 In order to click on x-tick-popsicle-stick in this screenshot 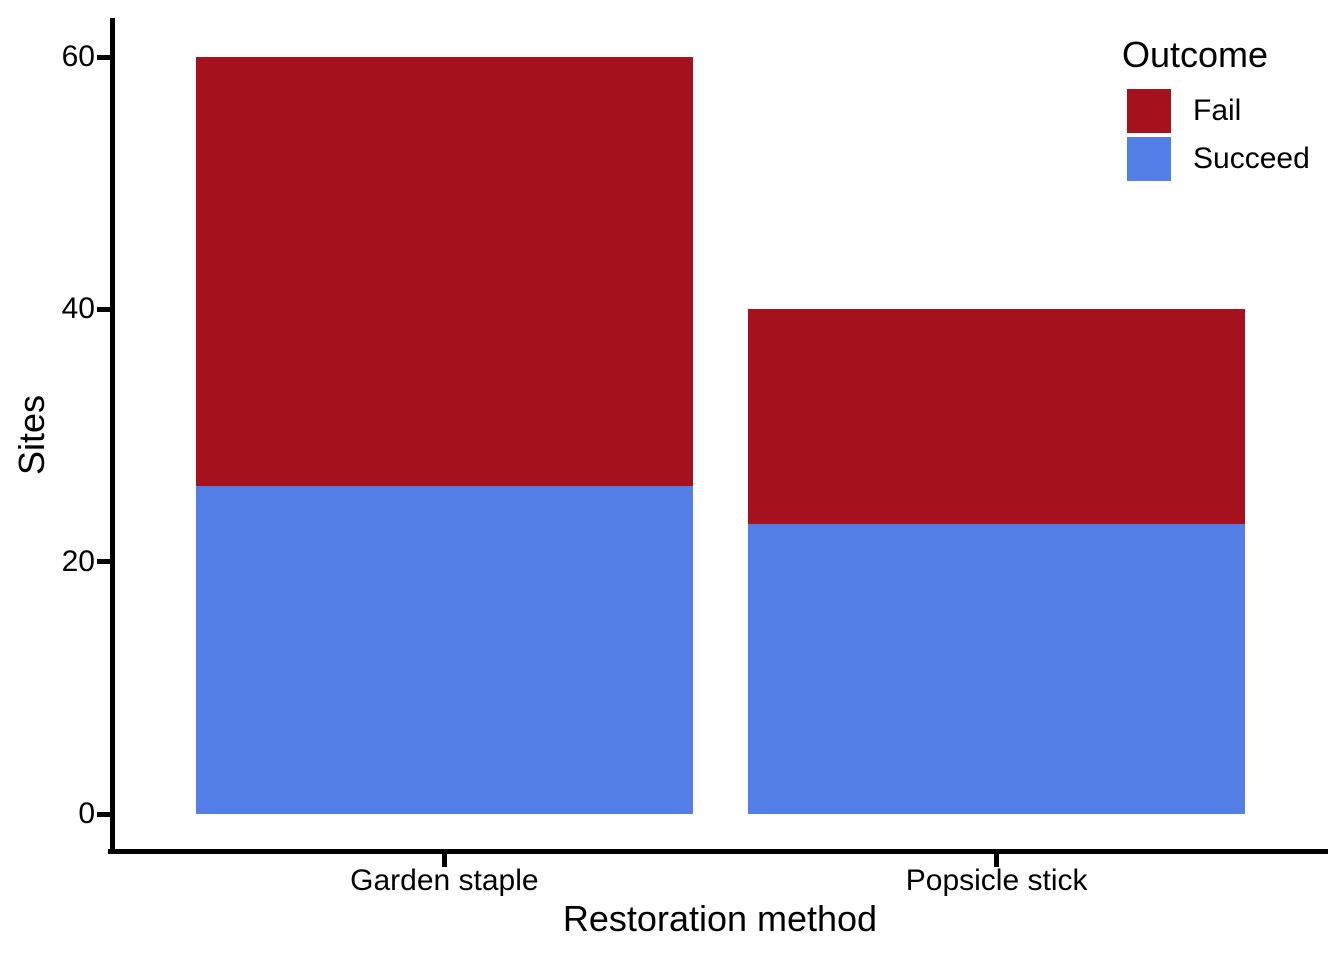, I will do `click(997, 860)`.